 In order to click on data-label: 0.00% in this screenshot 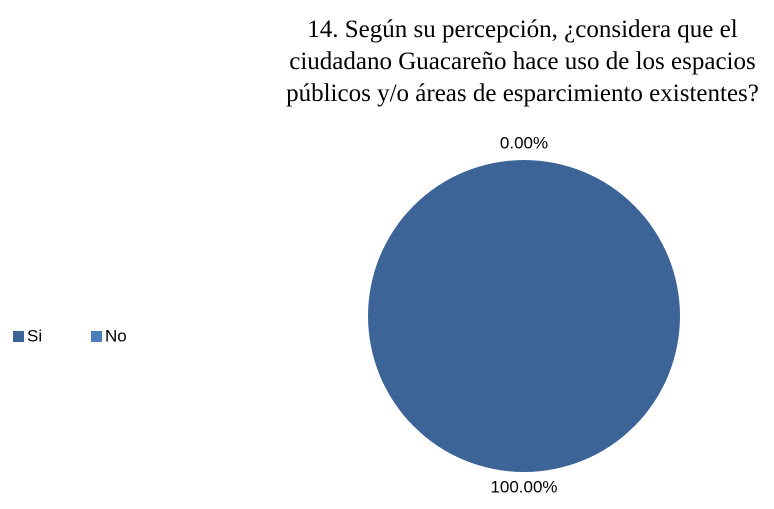, I will do `click(524, 142)`.